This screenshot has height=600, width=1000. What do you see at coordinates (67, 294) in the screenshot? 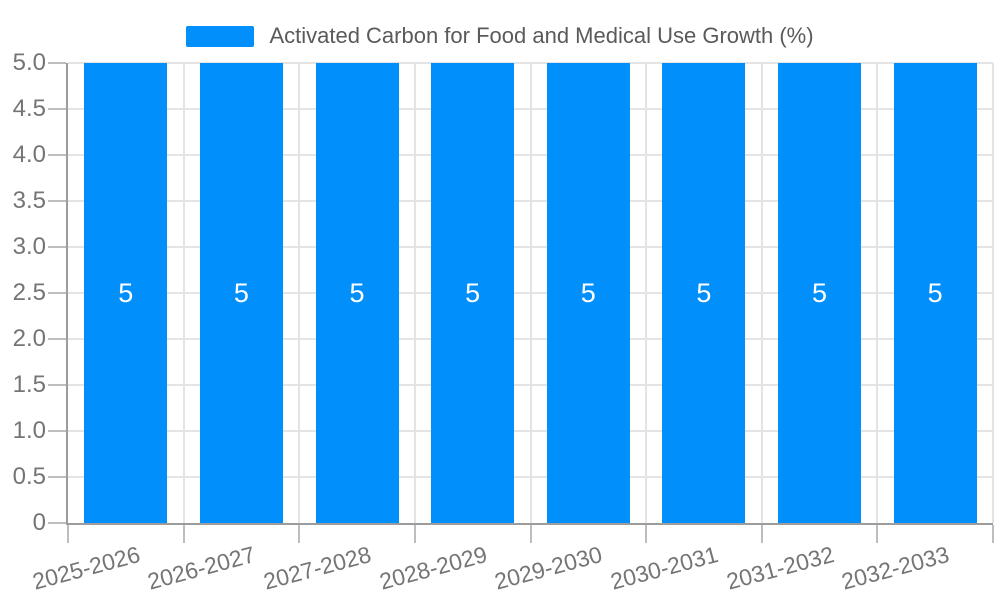
I see `y-axis-line` at bounding box center [67, 294].